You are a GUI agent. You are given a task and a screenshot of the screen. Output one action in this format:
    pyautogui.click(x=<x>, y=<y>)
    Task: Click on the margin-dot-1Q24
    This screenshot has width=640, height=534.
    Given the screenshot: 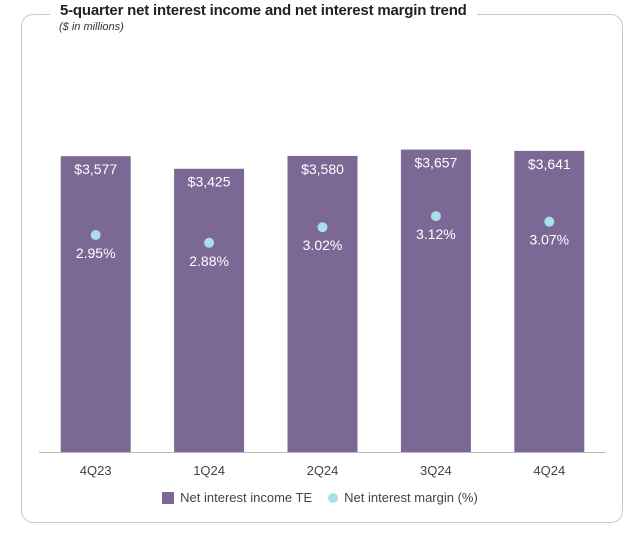 What is the action you would take?
    pyautogui.click(x=209, y=242)
    